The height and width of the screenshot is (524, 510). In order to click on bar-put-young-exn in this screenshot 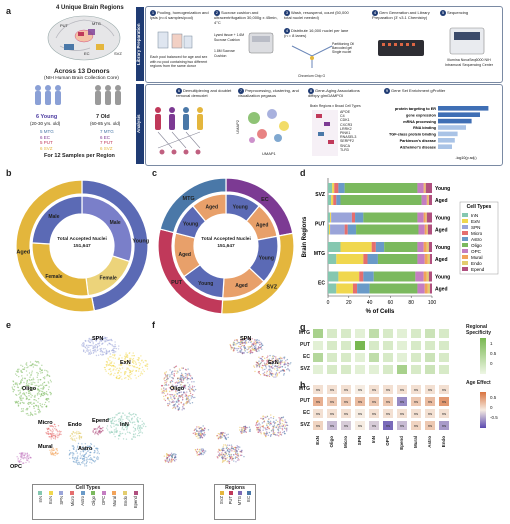, I will do `click(331, 217)`.